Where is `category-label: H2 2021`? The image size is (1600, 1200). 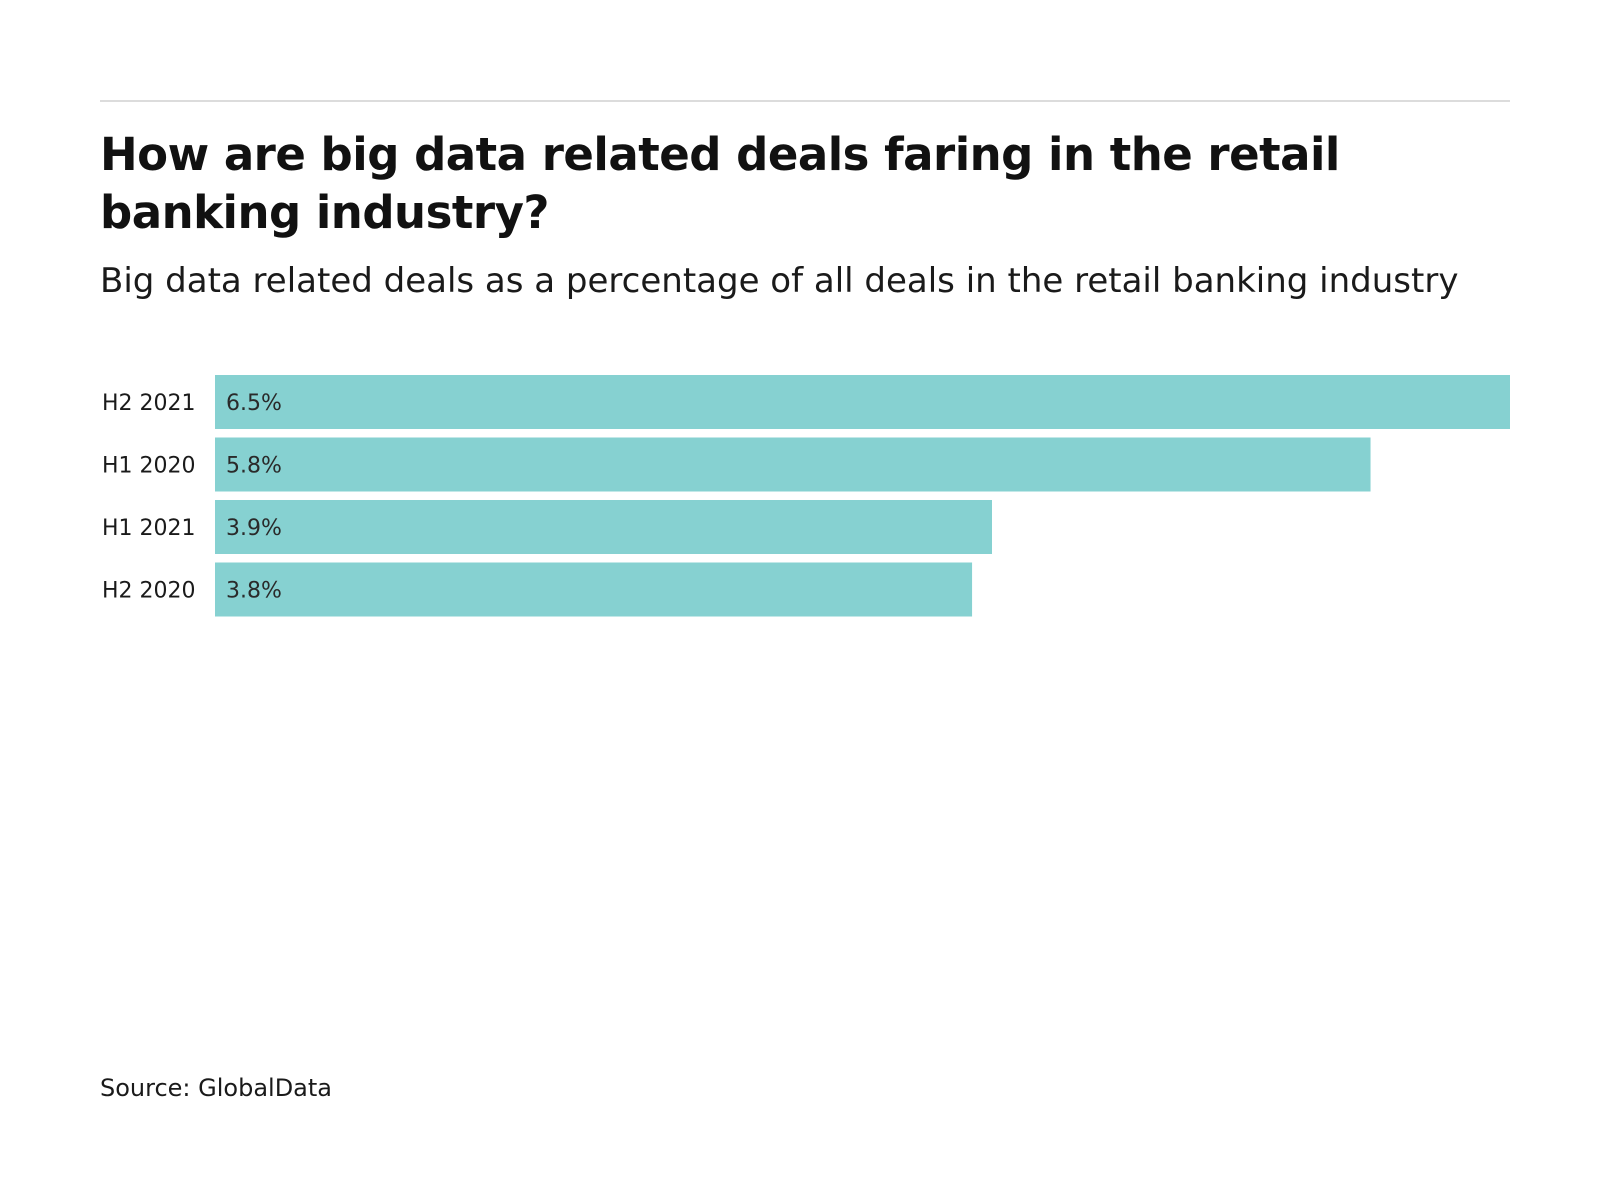 category-label: H2 2021 is located at coordinates (149, 403).